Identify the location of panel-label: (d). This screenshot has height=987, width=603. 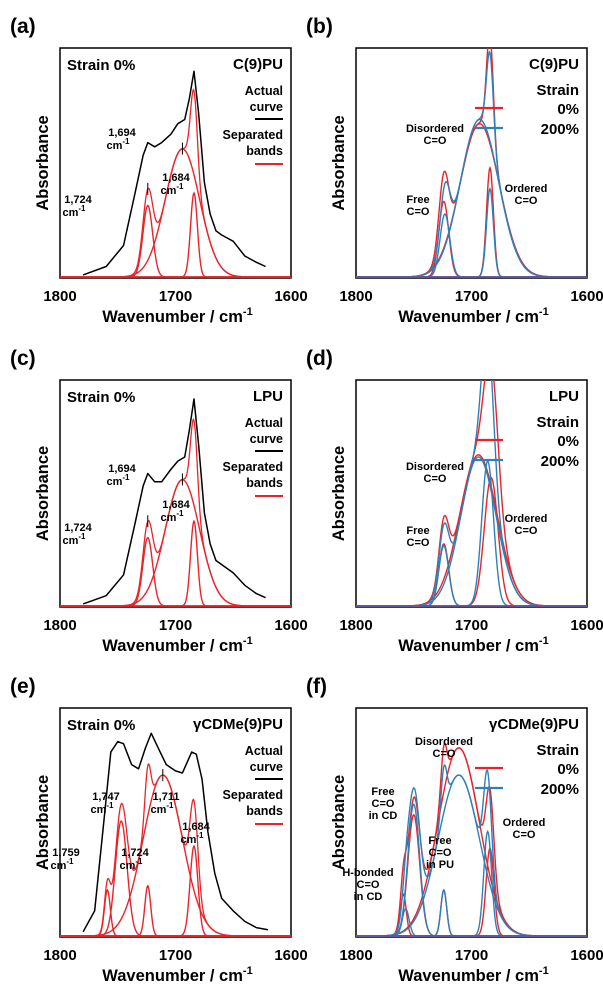
(319, 358).